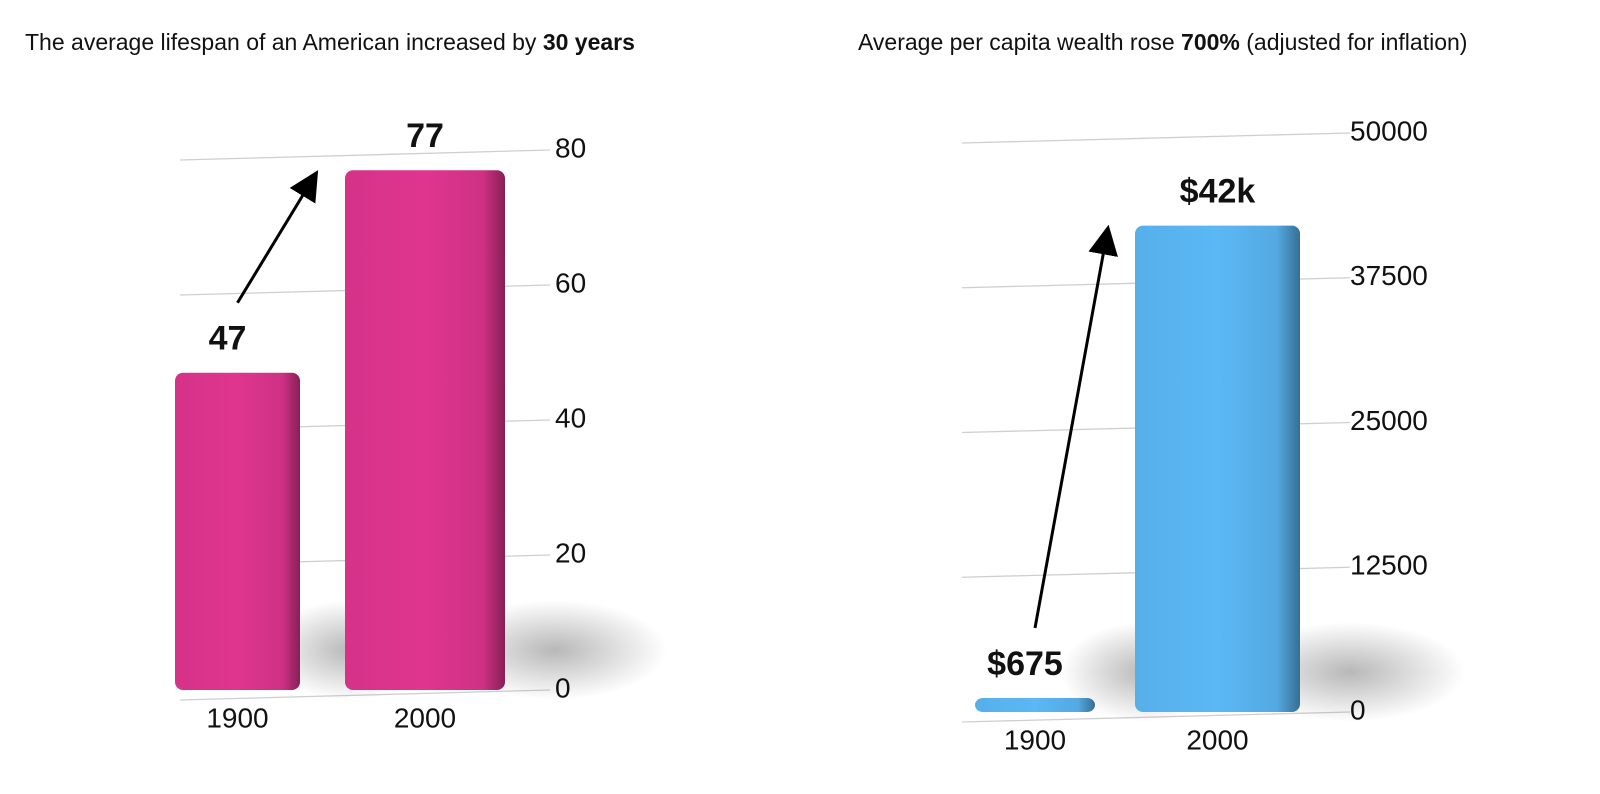  I want to click on y-tick-label: 12500, so click(1389, 565).